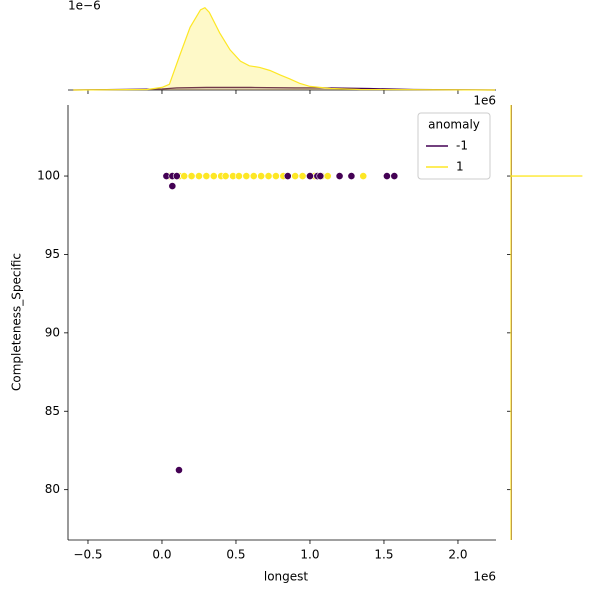 This screenshot has height=600, width=600. Describe the element at coordinates (383, 555) in the screenshot. I see `x-tick-label: 1.5` at that location.